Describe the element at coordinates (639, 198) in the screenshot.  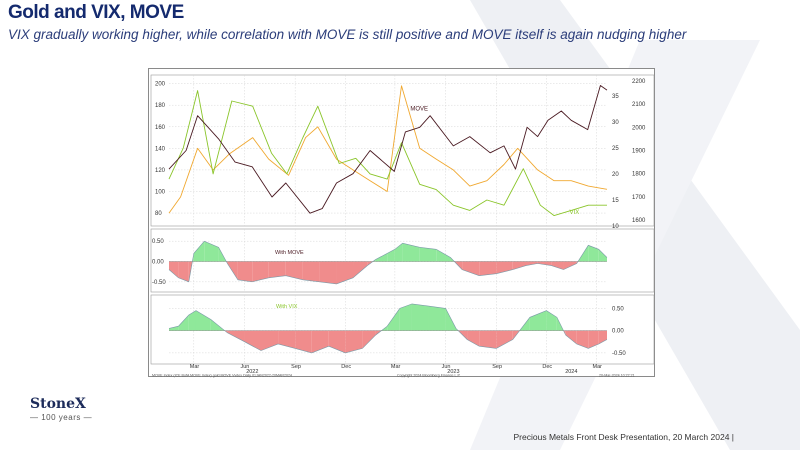
I see `right-axis-2-tick: 1700` at that location.